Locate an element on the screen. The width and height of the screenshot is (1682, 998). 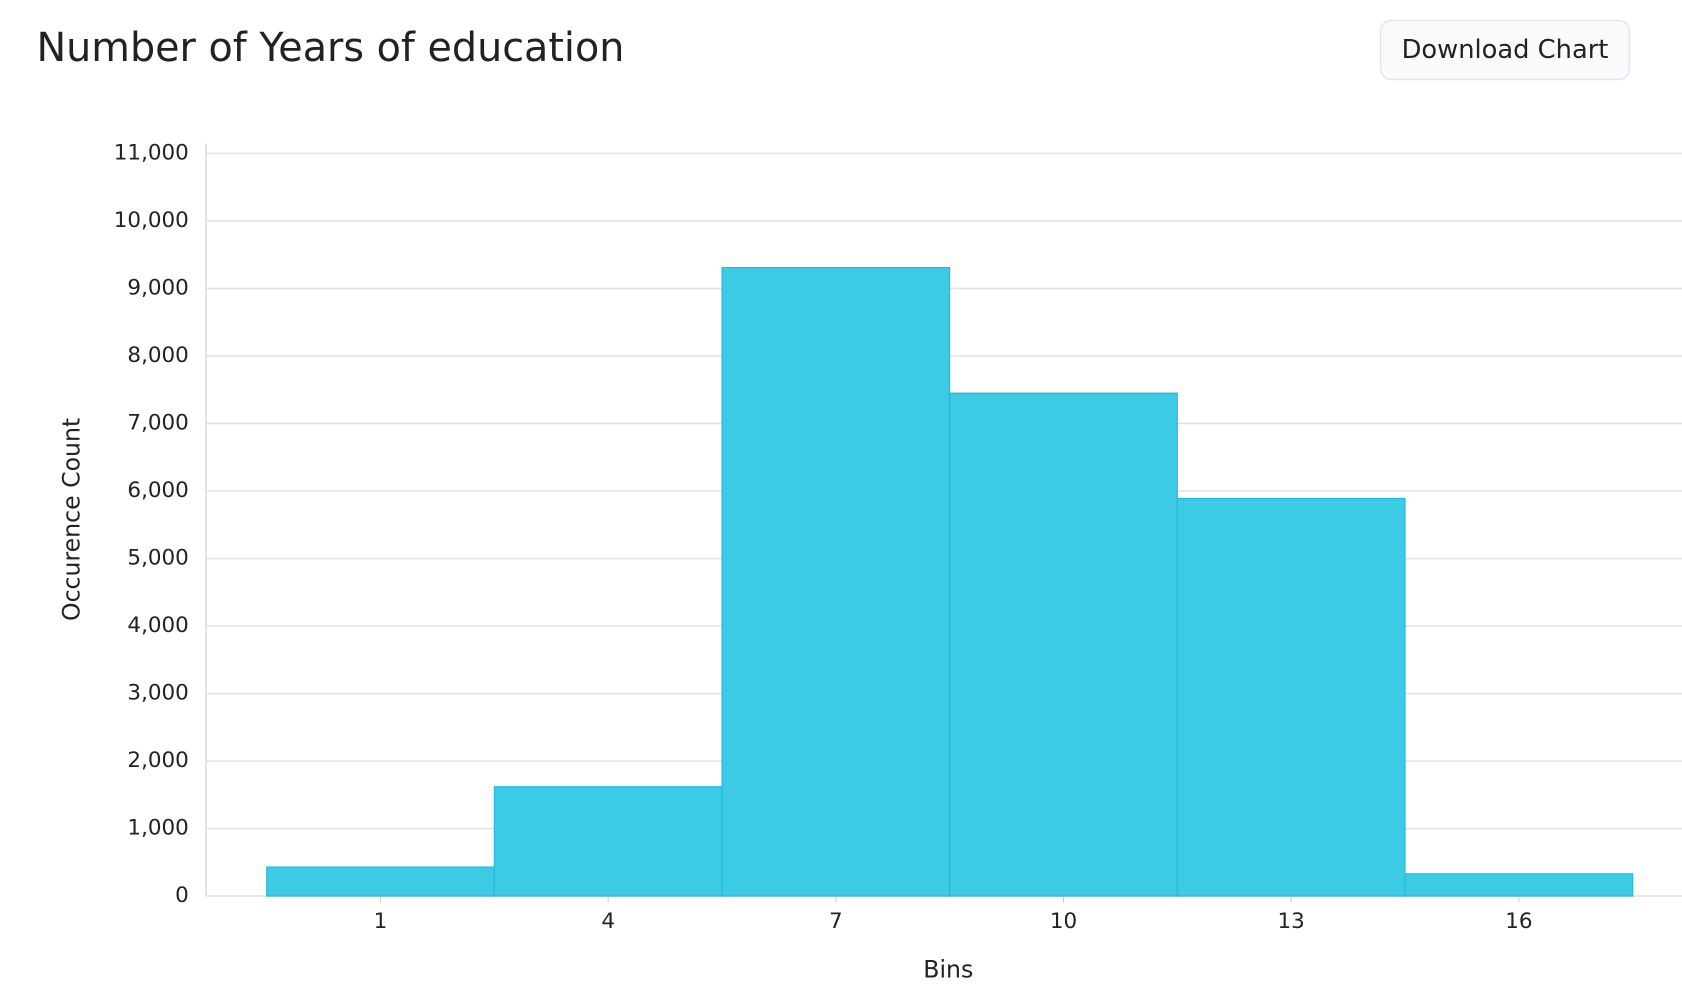
x-tick-label: 16 is located at coordinates (1518, 921).